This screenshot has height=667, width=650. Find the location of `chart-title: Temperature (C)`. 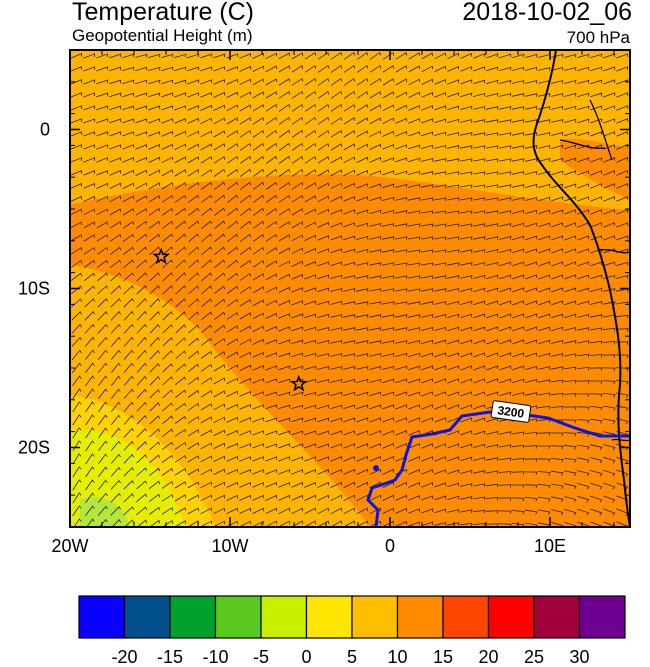

chart-title: Temperature (C) is located at coordinates (163, 13).